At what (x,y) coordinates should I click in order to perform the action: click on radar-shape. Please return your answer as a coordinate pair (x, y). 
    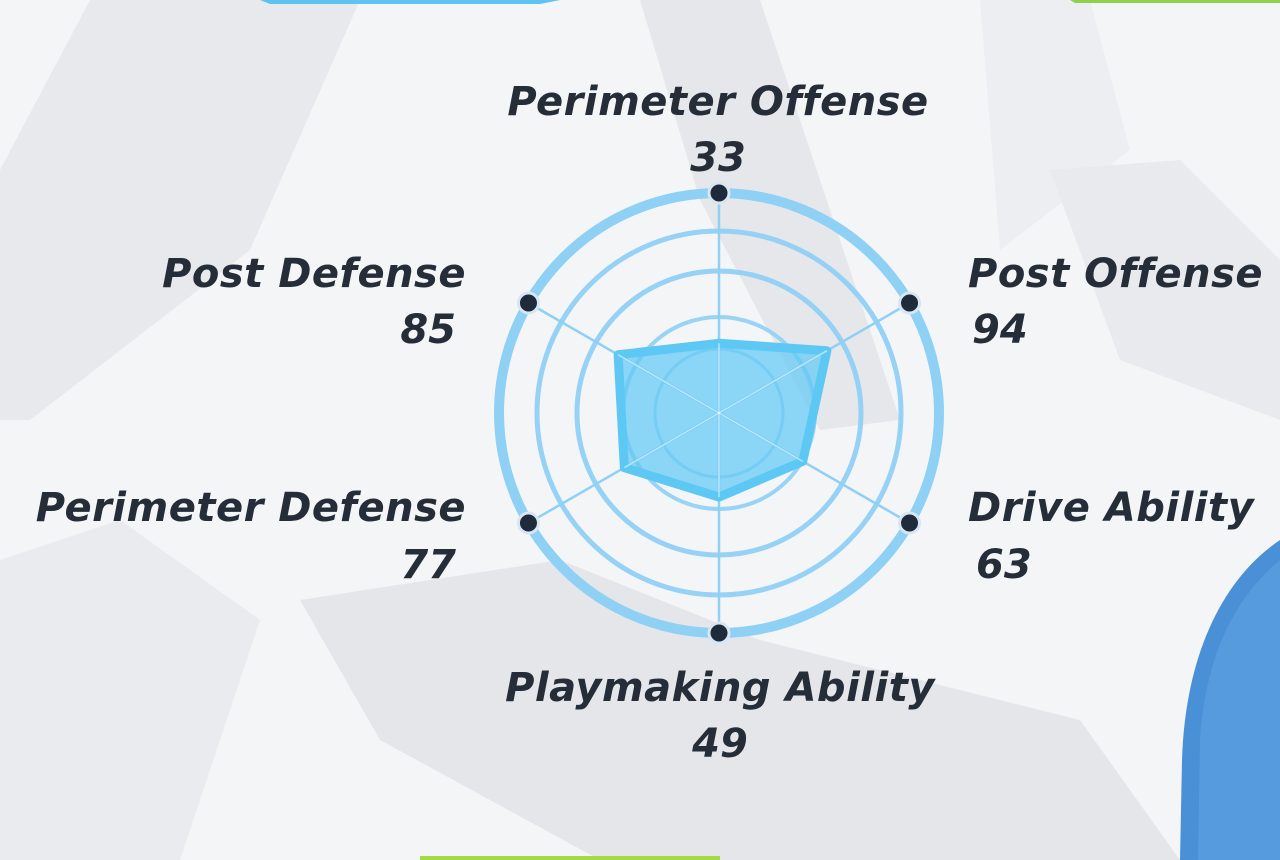
    Looking at the image, I should click on (722, 420).